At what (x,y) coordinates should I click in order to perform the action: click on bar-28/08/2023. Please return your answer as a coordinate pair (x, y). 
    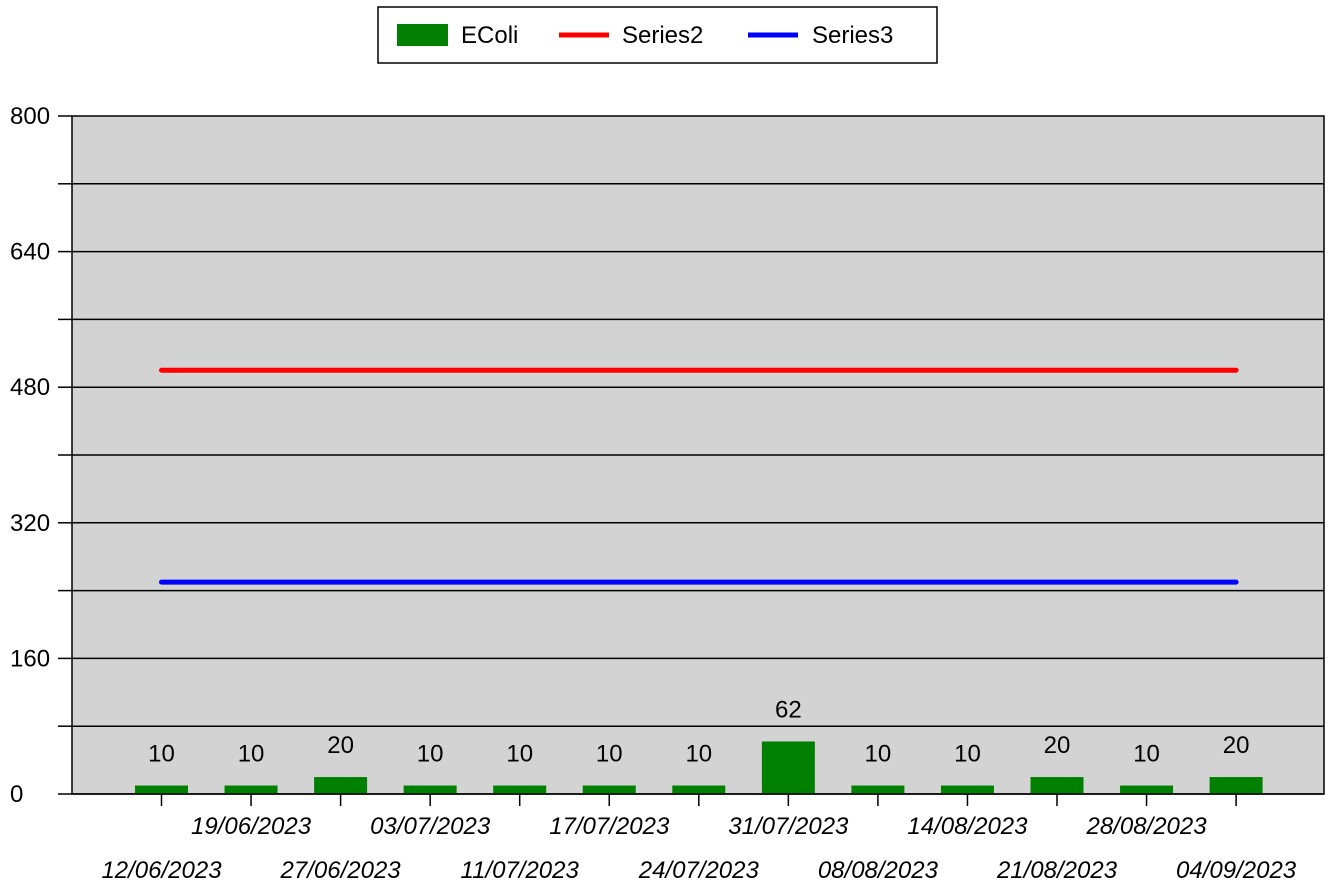
    Looking at the image, I should click on (1147, 789).